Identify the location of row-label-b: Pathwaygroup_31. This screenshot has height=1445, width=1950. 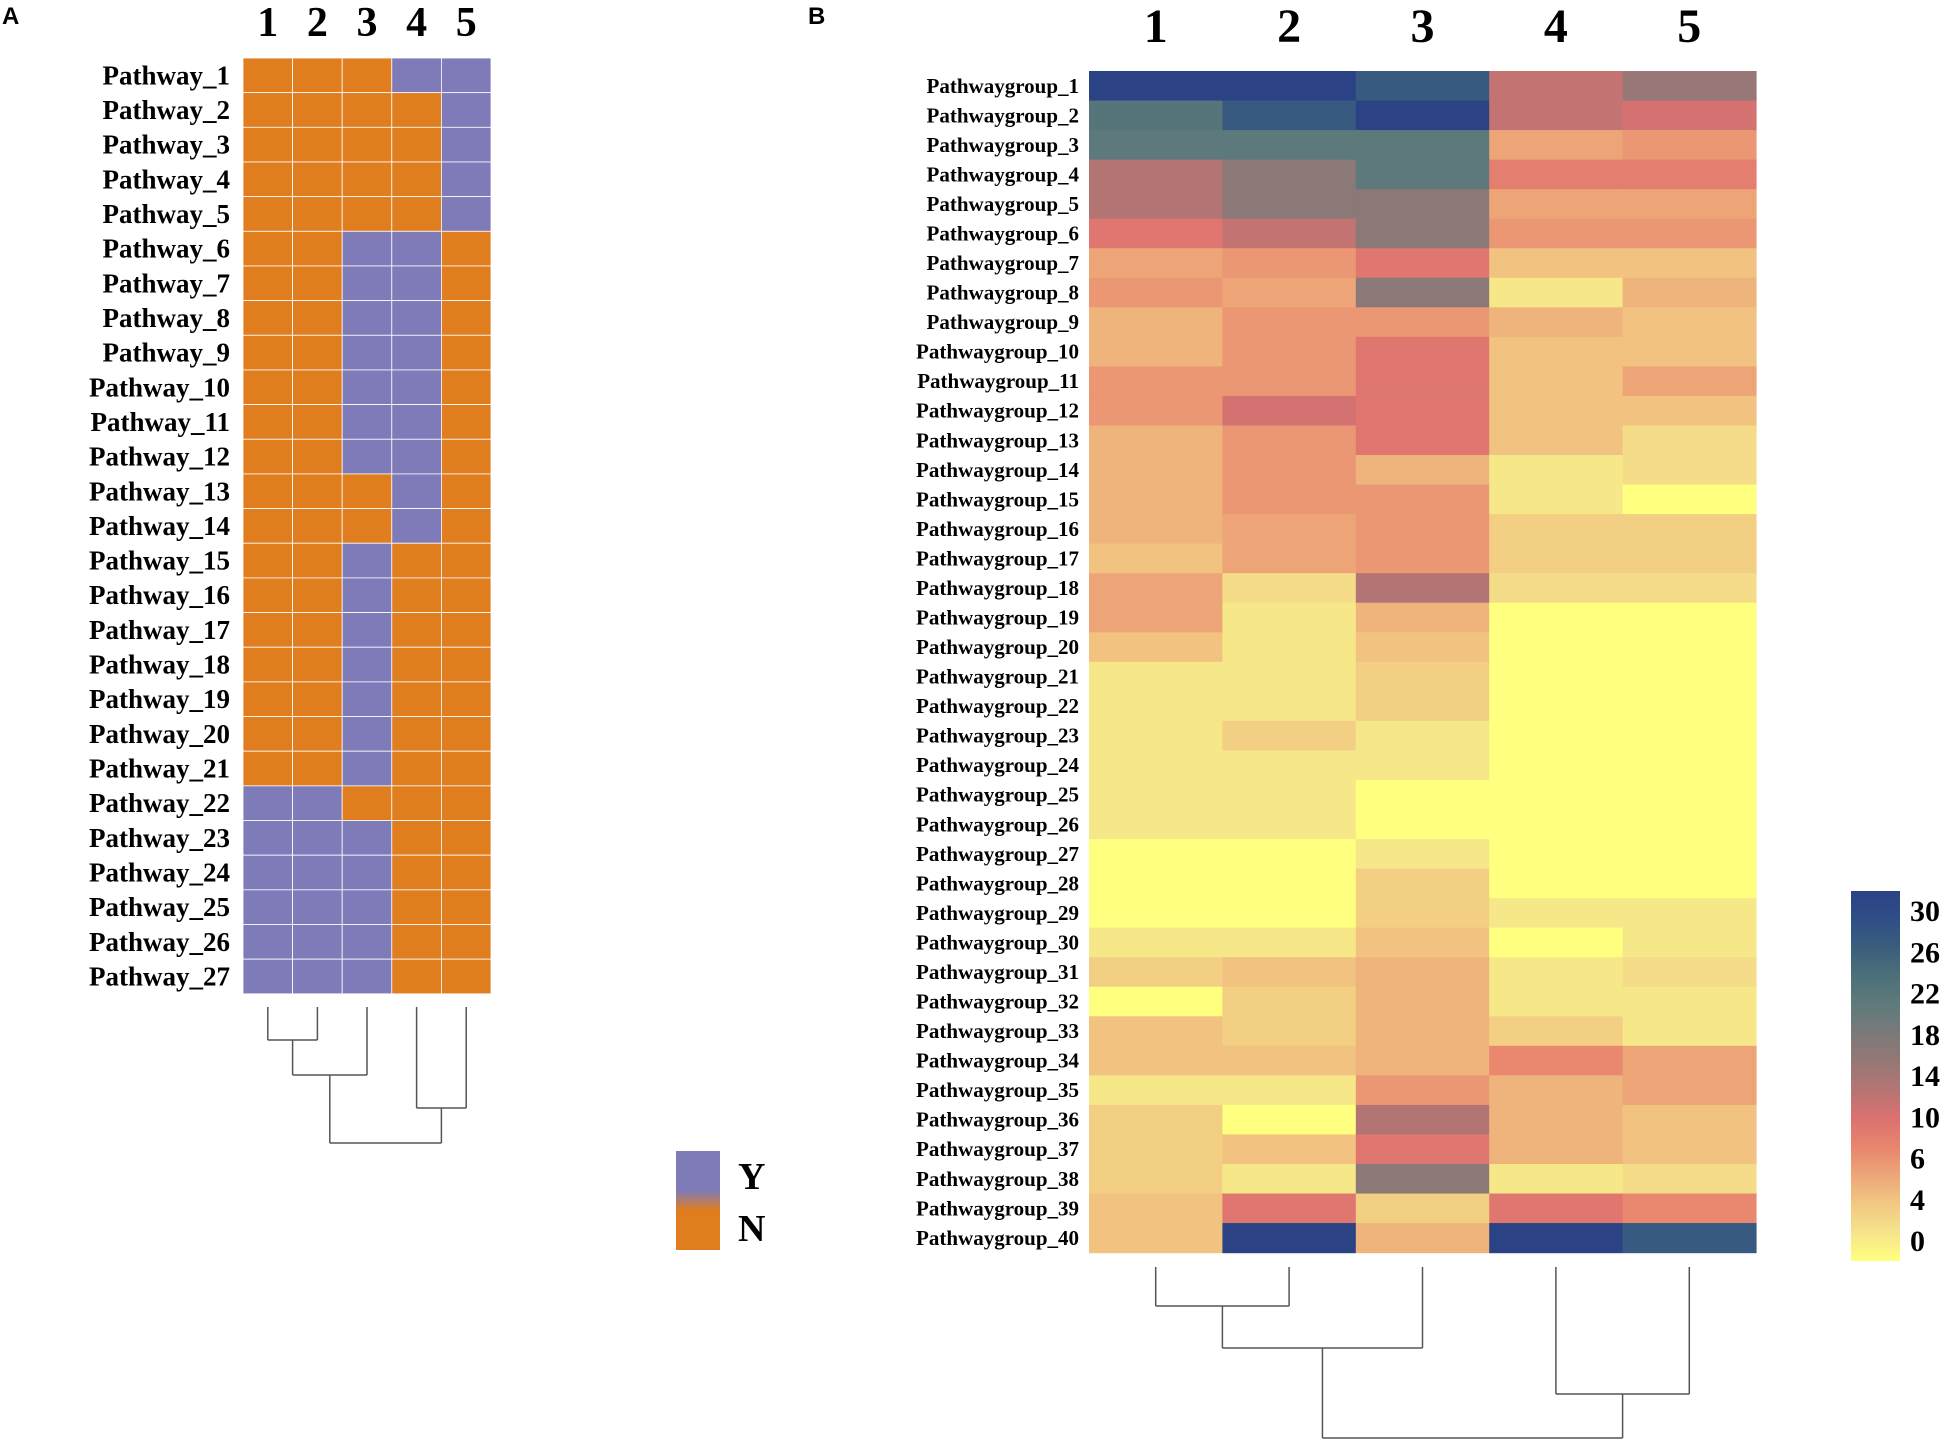
(997, 972).